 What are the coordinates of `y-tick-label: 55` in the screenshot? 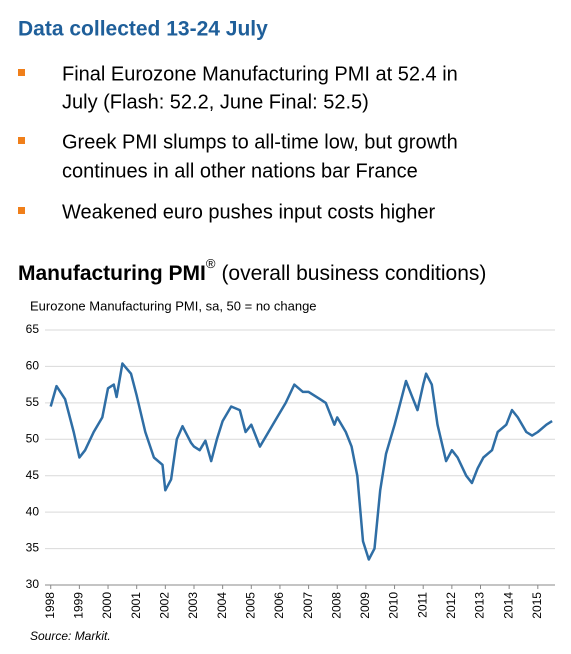 It's located at (33, 402).